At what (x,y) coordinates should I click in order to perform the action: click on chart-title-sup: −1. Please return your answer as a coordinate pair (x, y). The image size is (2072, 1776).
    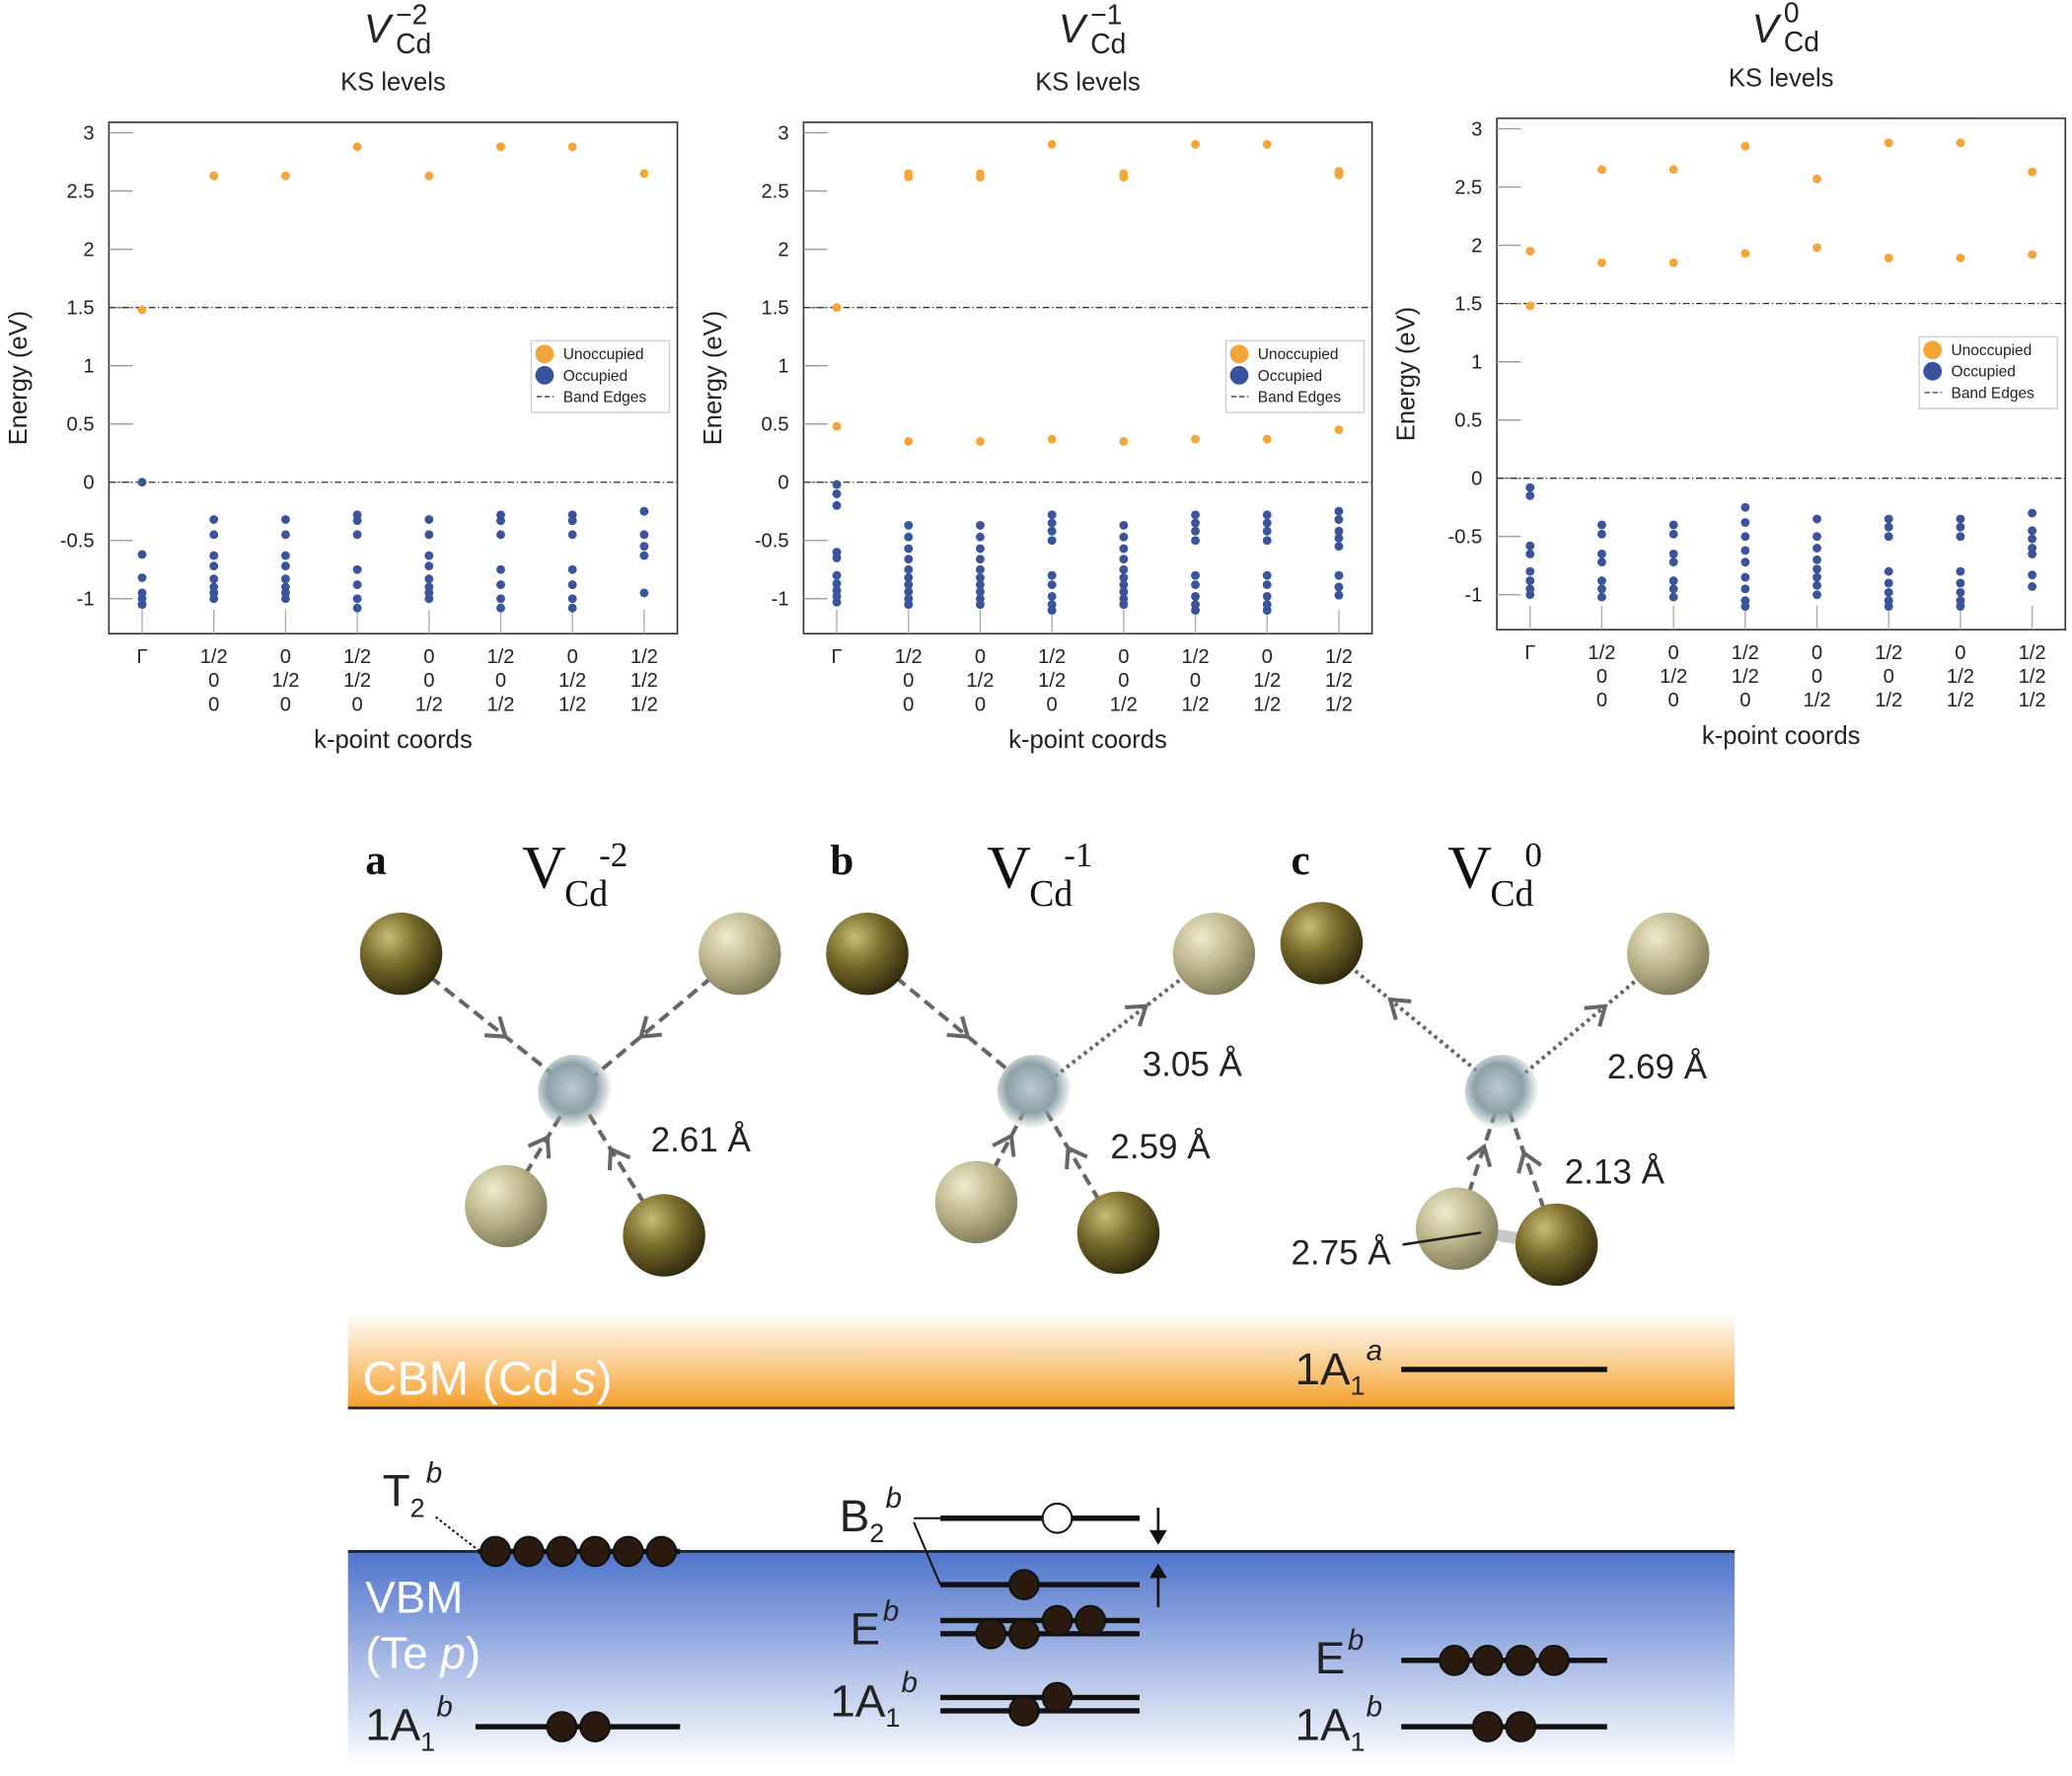
    Looking at the image, I should click on (1106, 15).